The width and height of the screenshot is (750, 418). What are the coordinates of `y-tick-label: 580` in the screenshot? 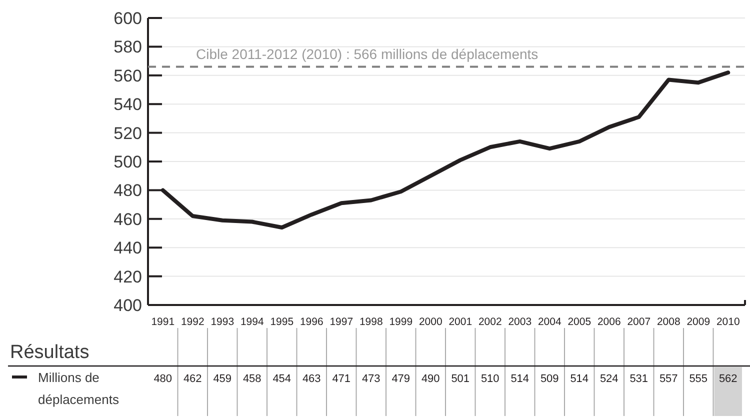 It's located at (128, 47).